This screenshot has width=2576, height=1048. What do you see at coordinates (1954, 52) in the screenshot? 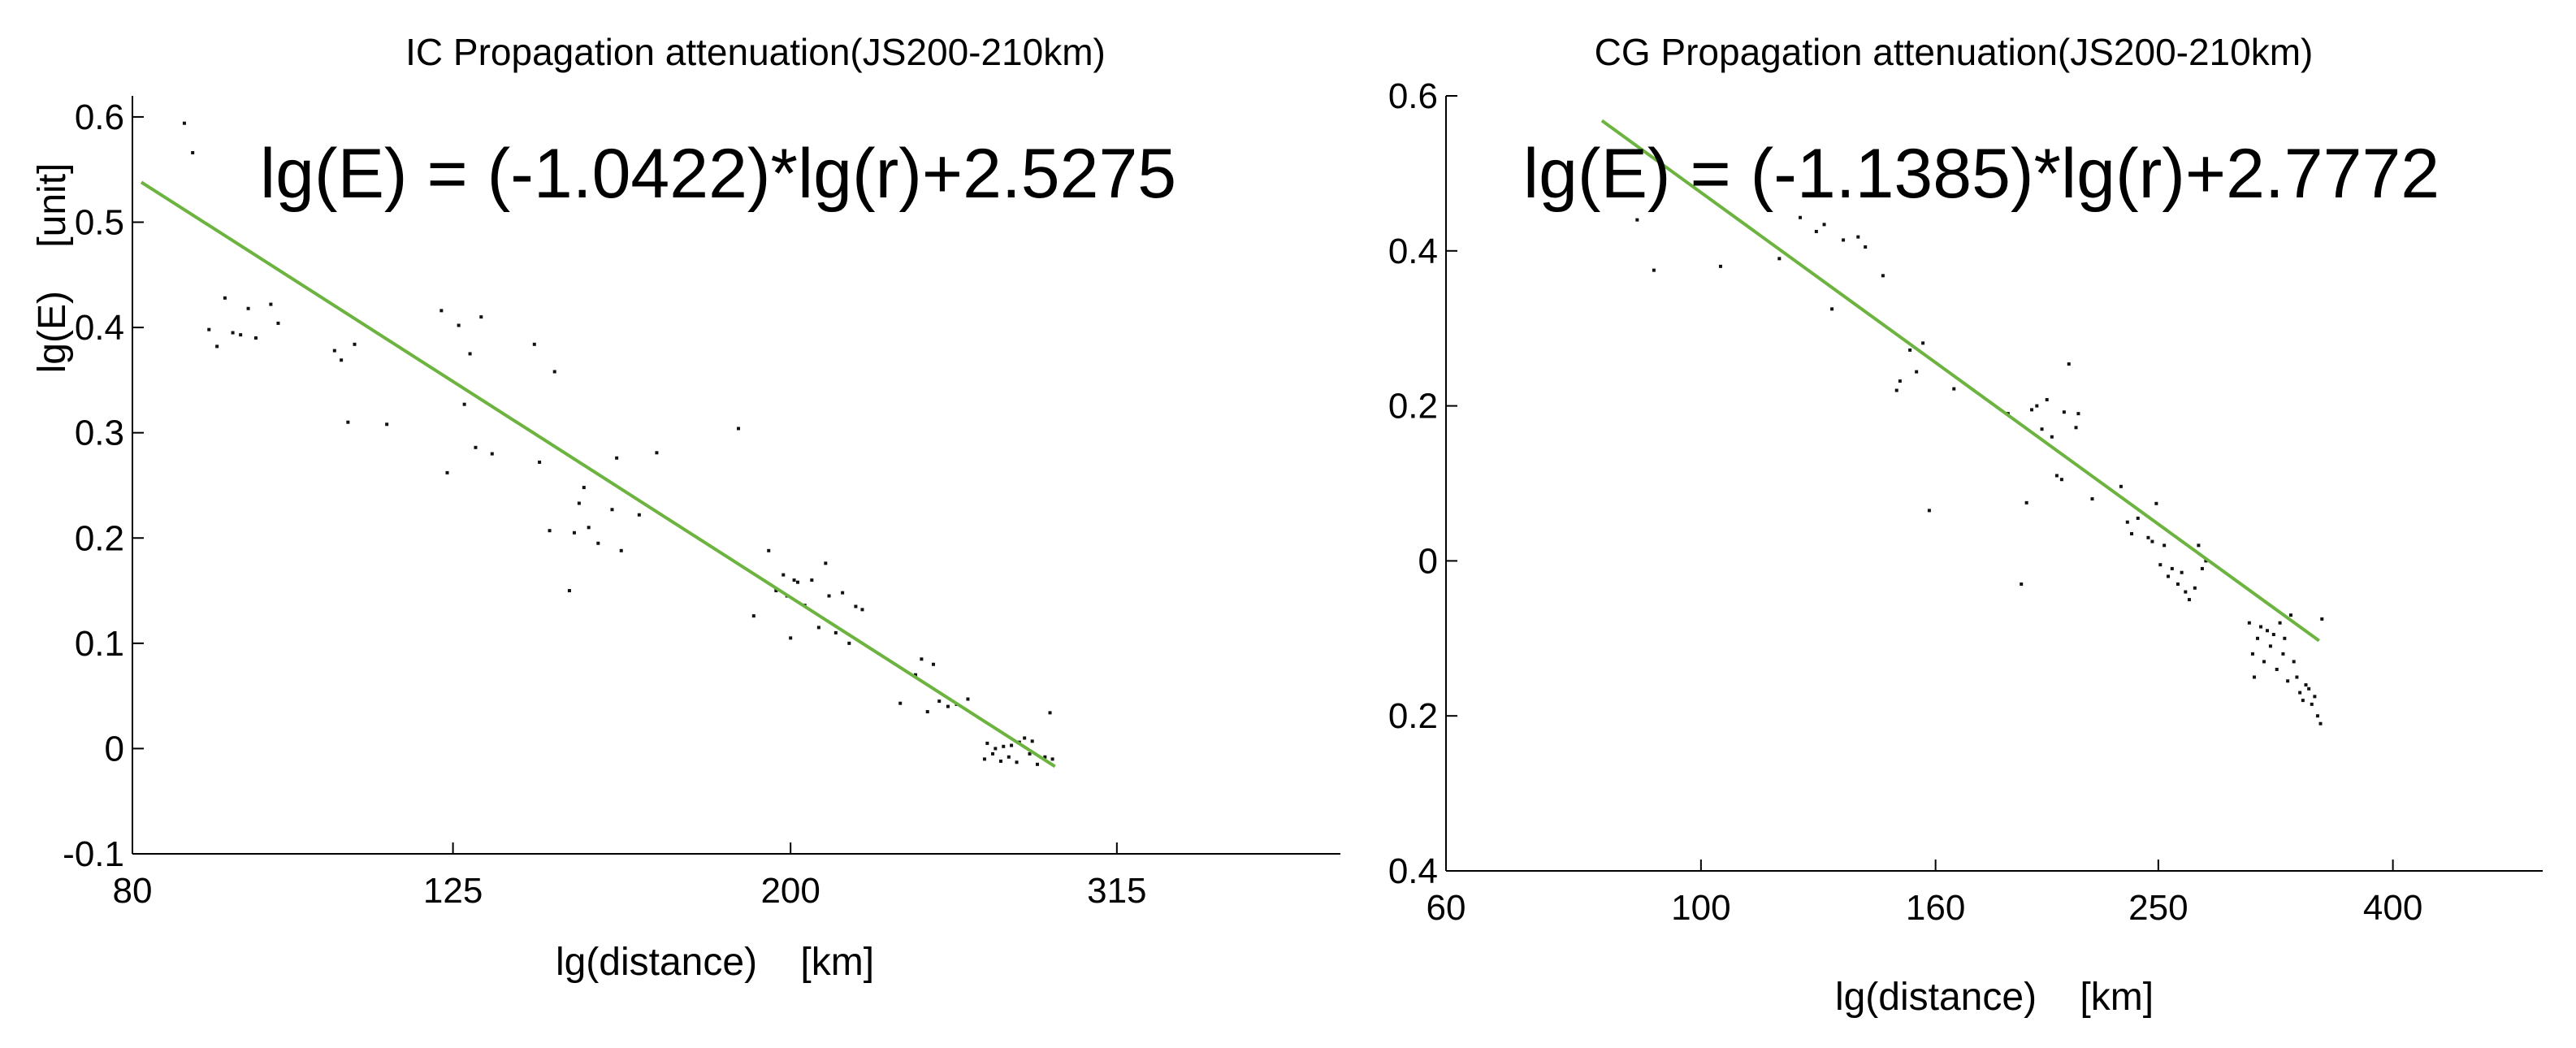
I see `cg-chart-title: CG Propagation attenuation(JS200-210km)` at bounding box center [1954, 52].